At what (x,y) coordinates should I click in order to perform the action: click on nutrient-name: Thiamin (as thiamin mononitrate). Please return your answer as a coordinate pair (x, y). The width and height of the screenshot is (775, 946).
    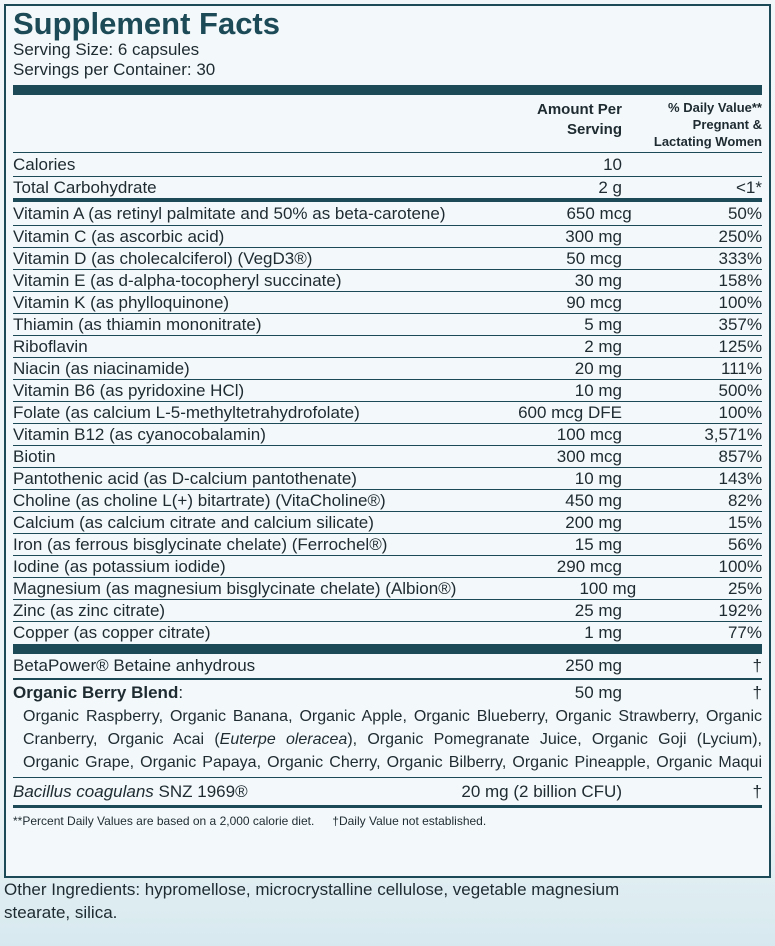
    Looking at the image, I should click on (137, 324).